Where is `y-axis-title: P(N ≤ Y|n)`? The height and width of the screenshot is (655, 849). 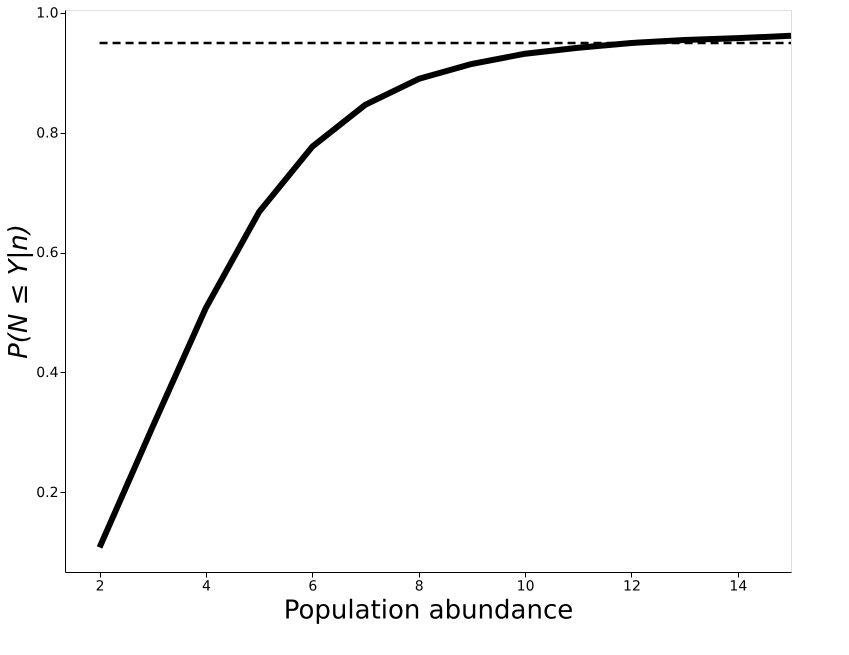 y-axis-title: P(N ≤ Y|n) is located at coordinates (19, 291).